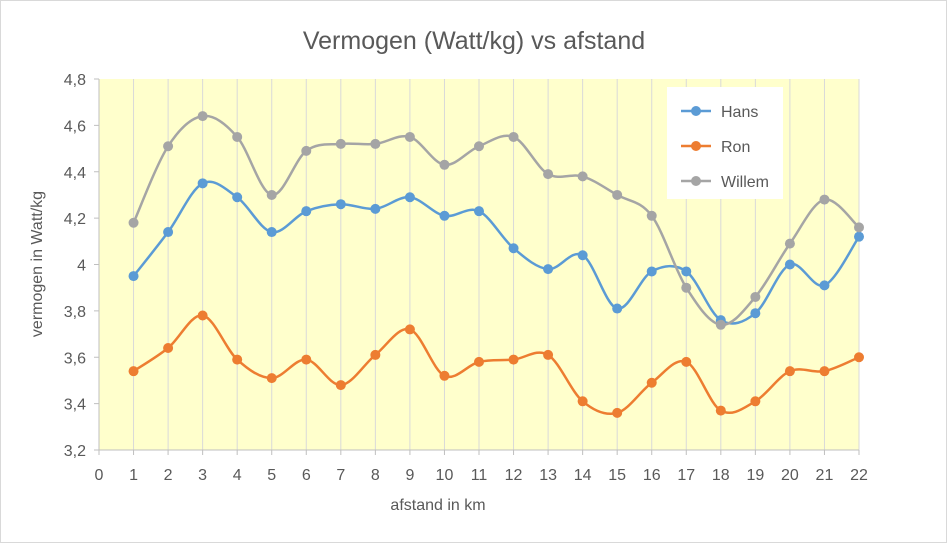 This screenshot has width=947, height=547. Describe the element at coordinates (99, 475) in the screenshot. I see `x-tick-label: 0` at that location.